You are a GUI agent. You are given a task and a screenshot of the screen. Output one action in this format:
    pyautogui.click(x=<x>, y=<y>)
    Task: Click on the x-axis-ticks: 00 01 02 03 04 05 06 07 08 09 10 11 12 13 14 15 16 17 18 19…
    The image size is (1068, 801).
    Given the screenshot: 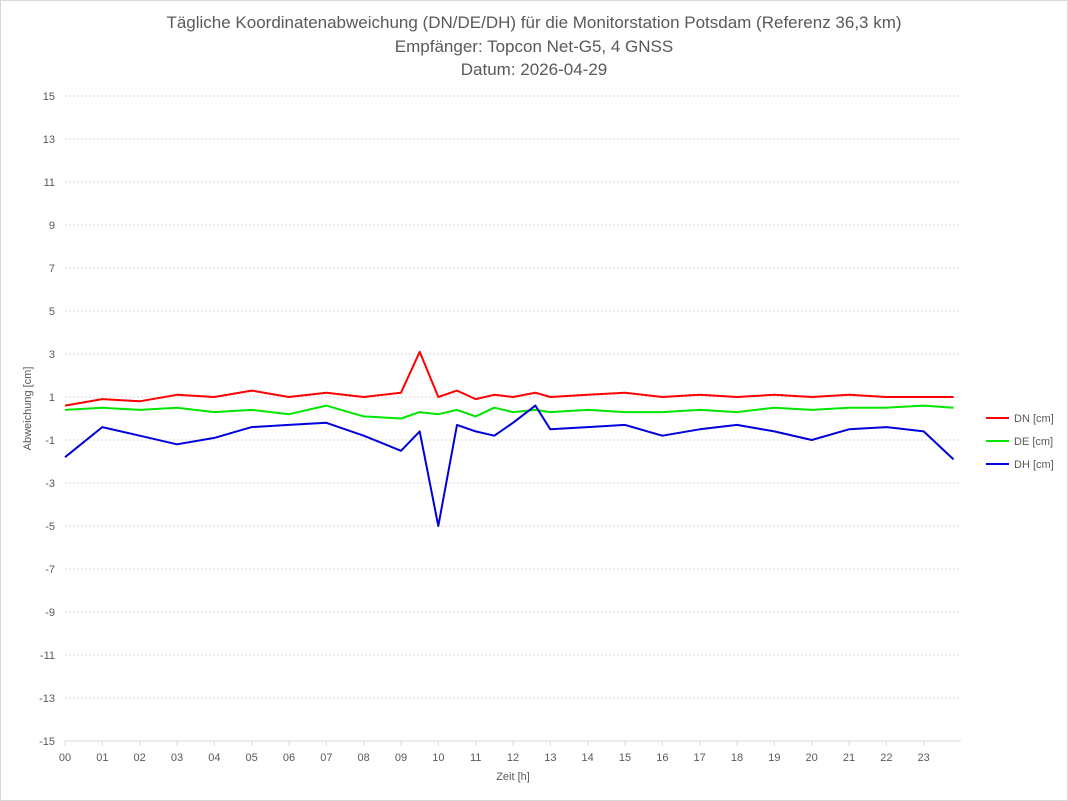 What is the action you would take?
    pyautogui.click(x=494, y=752)
    